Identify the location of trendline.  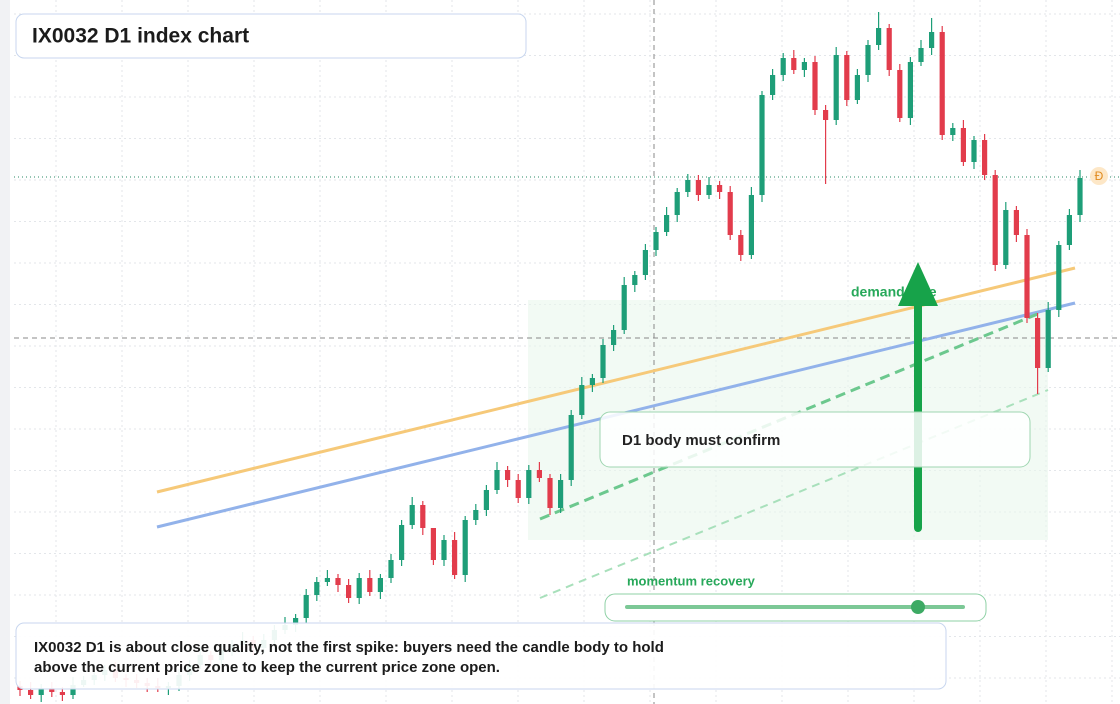
(790, 416).